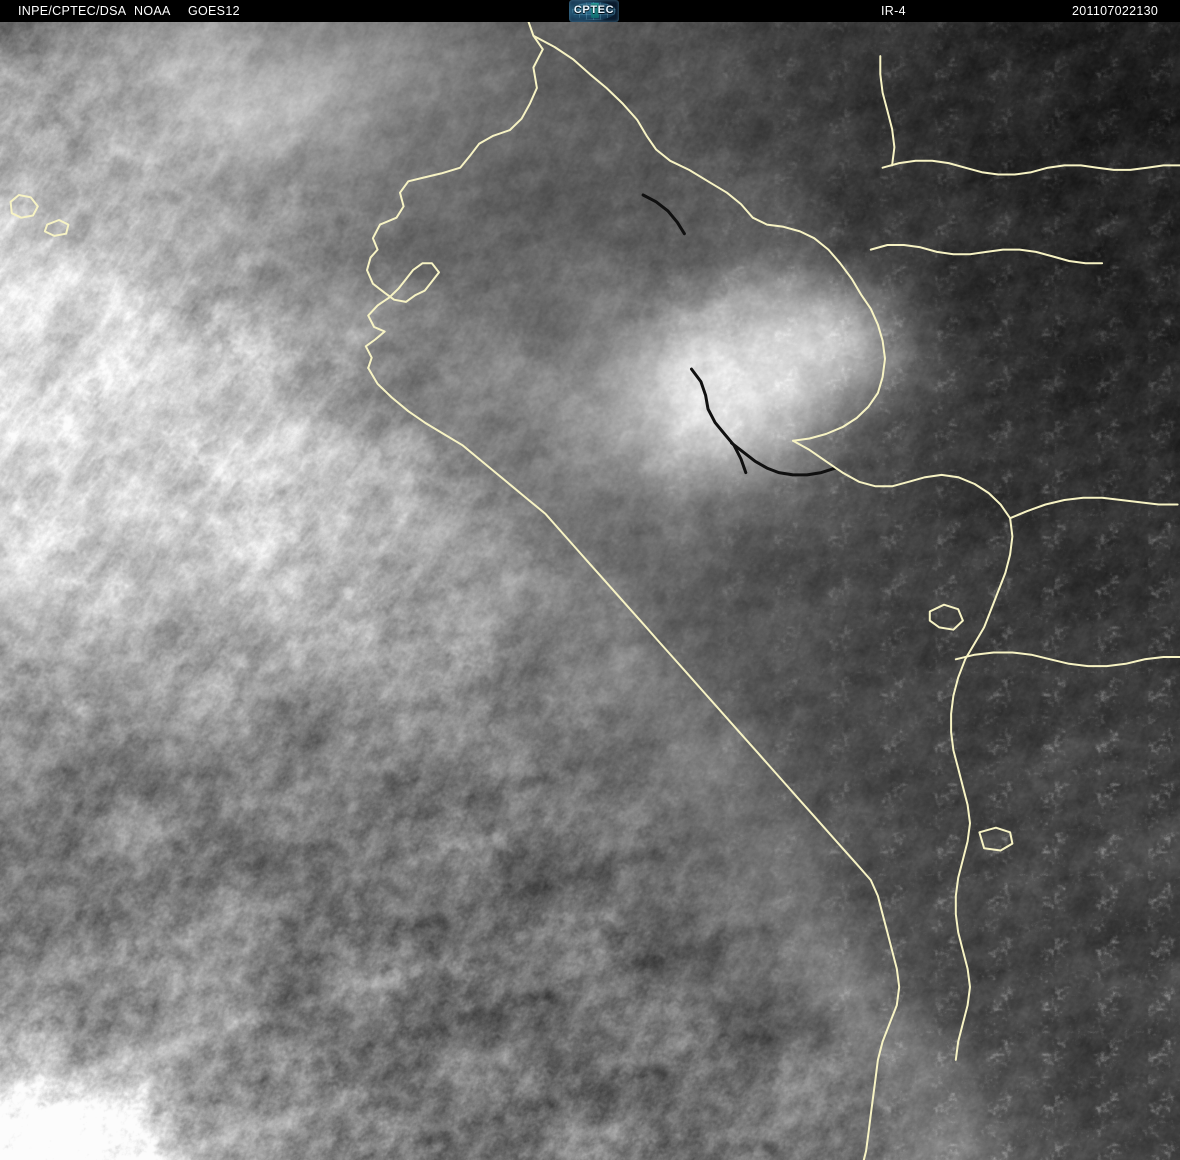 Image resolution: width=1180 pixels, height=1160 pixels. Describe the element at coordinates (1115, 11) in the screenshot. I see `header-timestamp-label: 201107022130` at that location.